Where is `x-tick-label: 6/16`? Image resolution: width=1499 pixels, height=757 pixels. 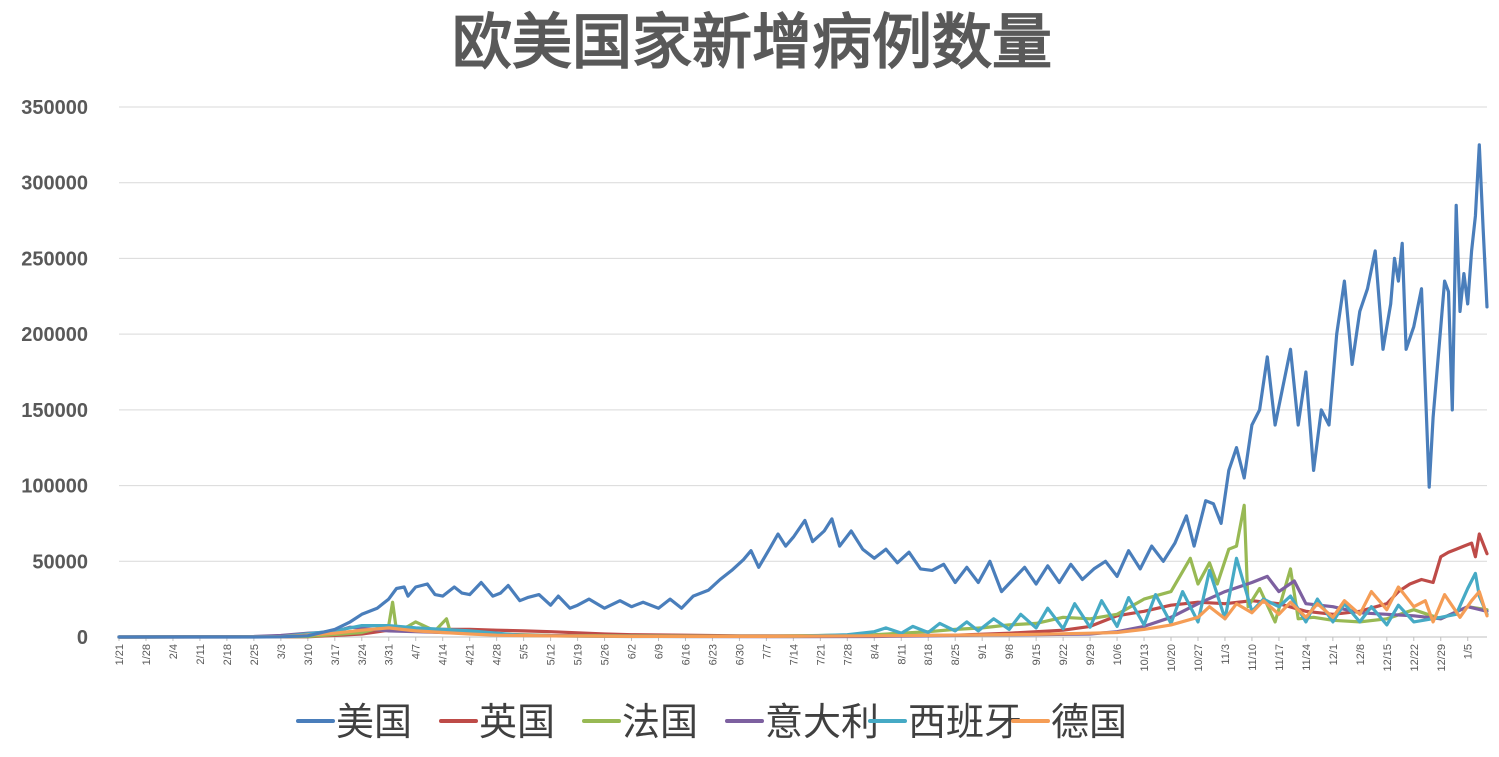 x-tick-label: 6/16 is located at coordinates (686, 654).